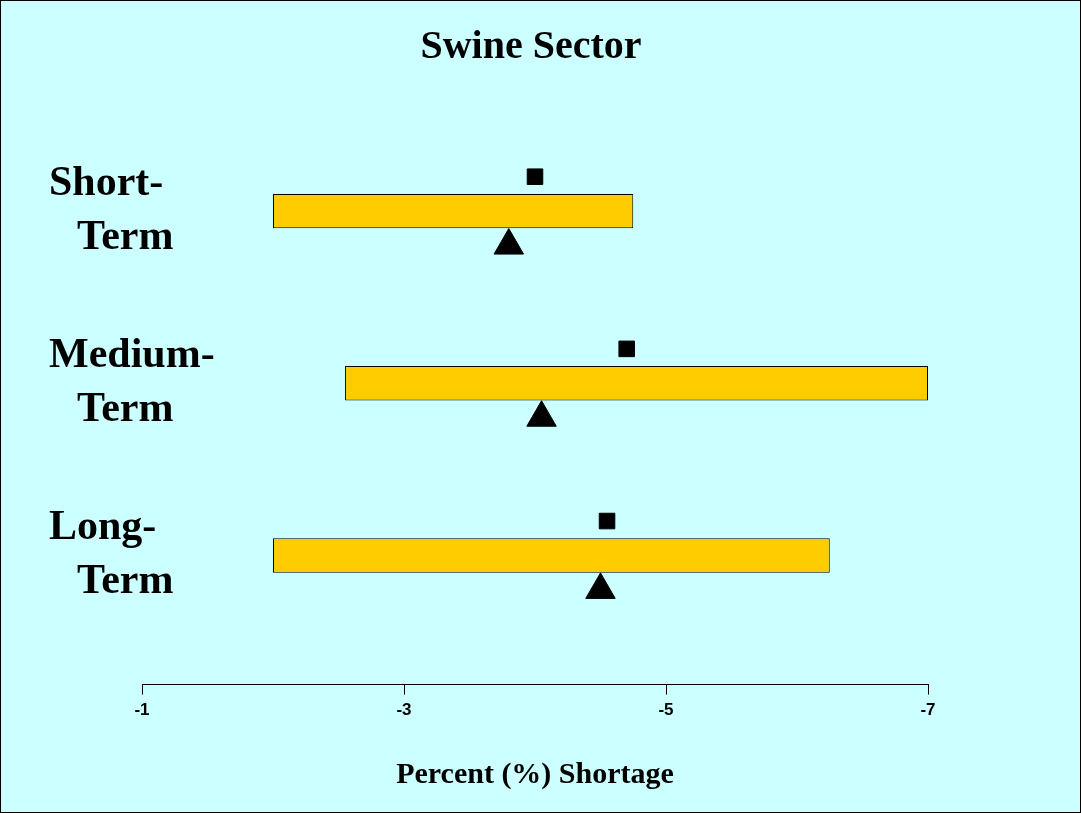  Describe the element at coordinates (132, 380) in the screenshot. I see `y-tick-label: Medium-Term` at that location.